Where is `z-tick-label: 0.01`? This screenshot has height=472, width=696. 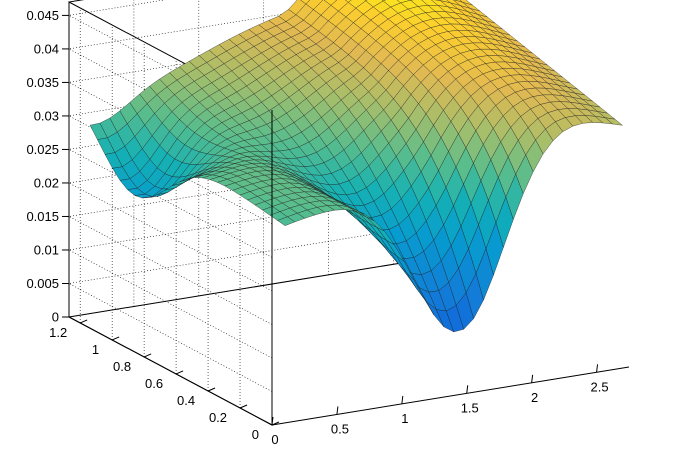 z-tick-label: 0.01 is located at coordinates (46, 249).